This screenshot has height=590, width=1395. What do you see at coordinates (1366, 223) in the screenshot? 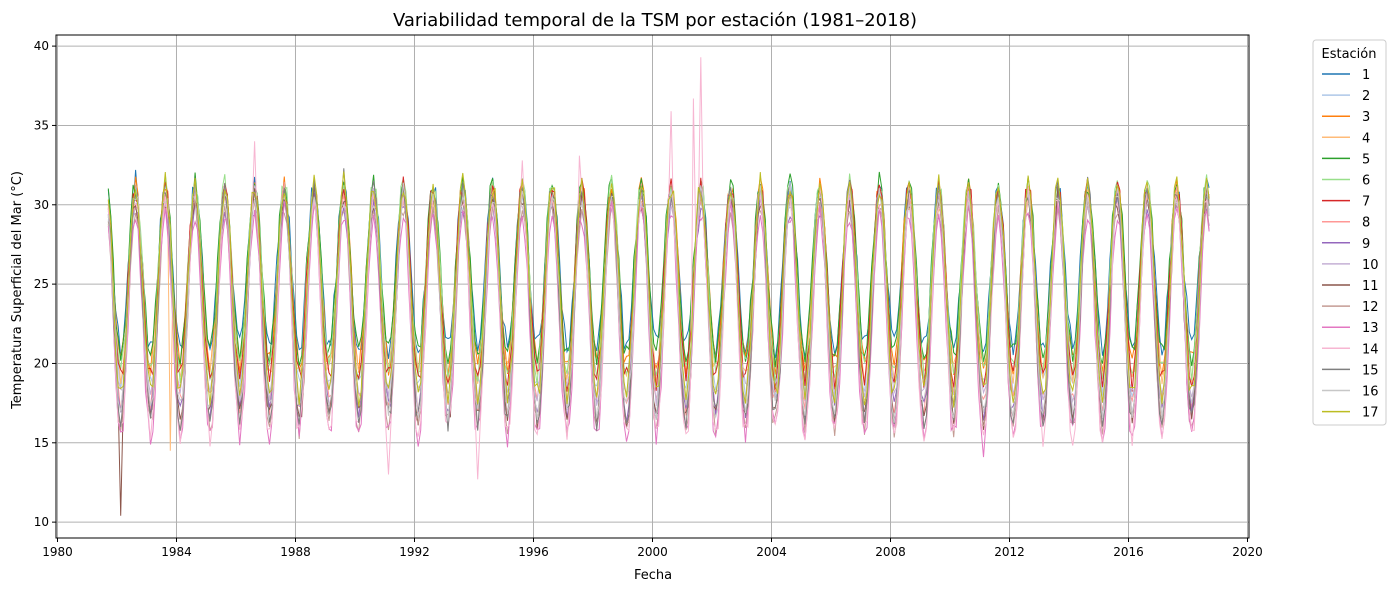
I see `legend-label-8: 8` at bounding box center [1366, 223].